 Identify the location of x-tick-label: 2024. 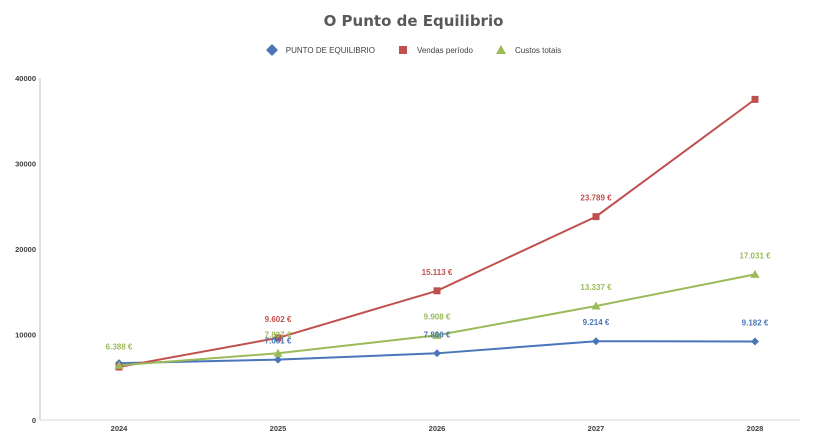
(120, 428).